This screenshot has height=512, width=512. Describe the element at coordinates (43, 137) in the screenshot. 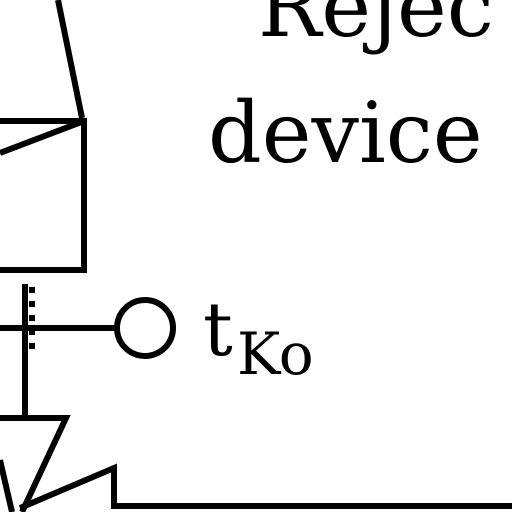

I see `block-diagonal-line` at that location.